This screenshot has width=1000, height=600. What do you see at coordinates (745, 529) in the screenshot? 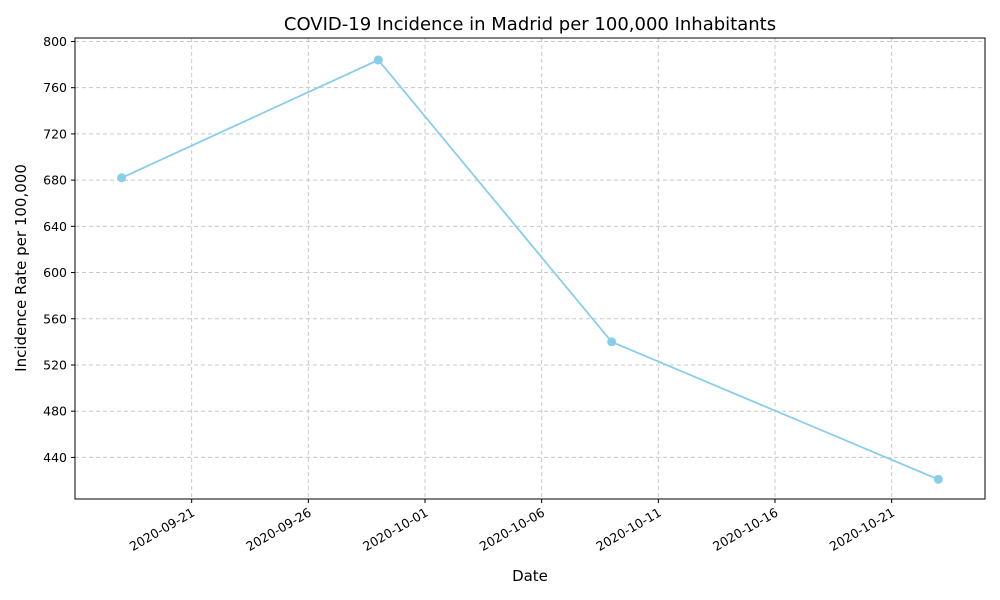
I see `x-tick-label: 2020-10-16` at bounding box center [745, 529].